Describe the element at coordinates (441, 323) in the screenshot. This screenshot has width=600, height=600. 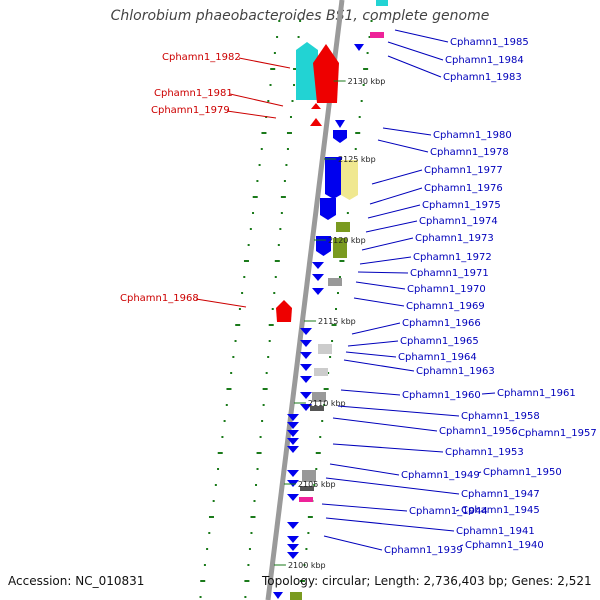
I see `reverse-gene-label: Cphamn1_1966` at that location.